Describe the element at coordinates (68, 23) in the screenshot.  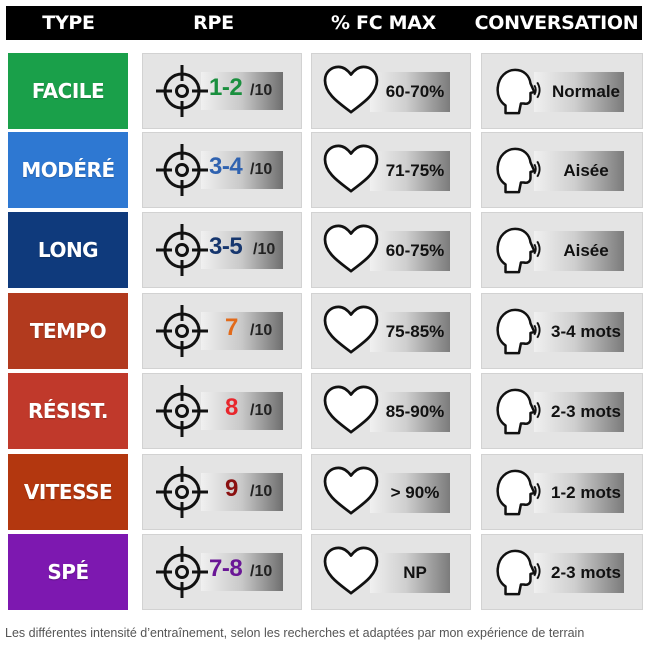
I see `header-type: TYPE` at that location.